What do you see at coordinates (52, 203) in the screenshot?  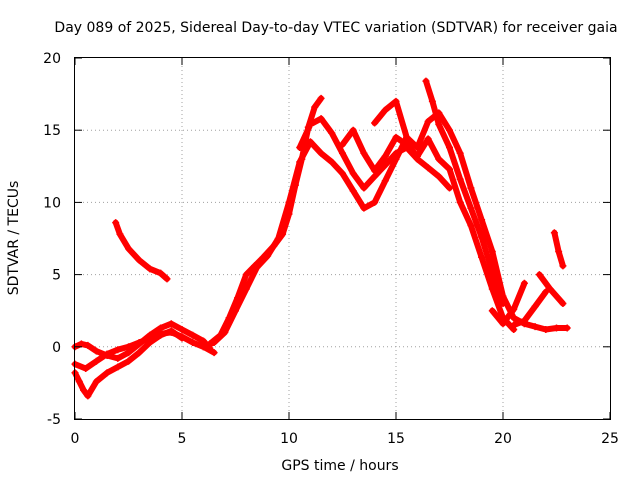 I see `y-tick-label: 10` at bounding box center [52, 203].